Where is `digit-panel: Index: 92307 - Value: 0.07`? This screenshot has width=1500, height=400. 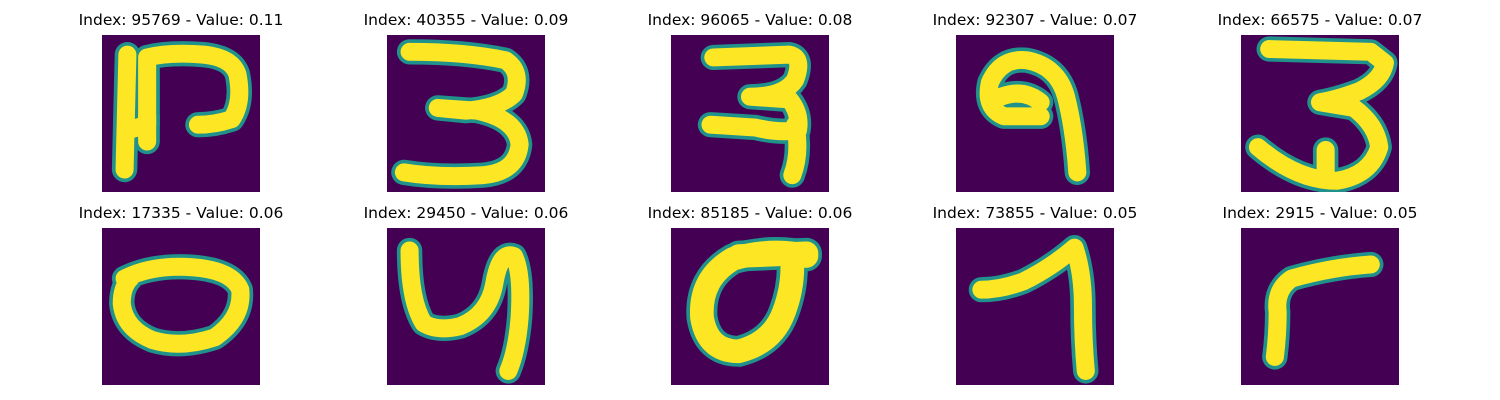 digit-panel: Index: 92307 - Value: 0.07 is located at coordinates (1035, 101).